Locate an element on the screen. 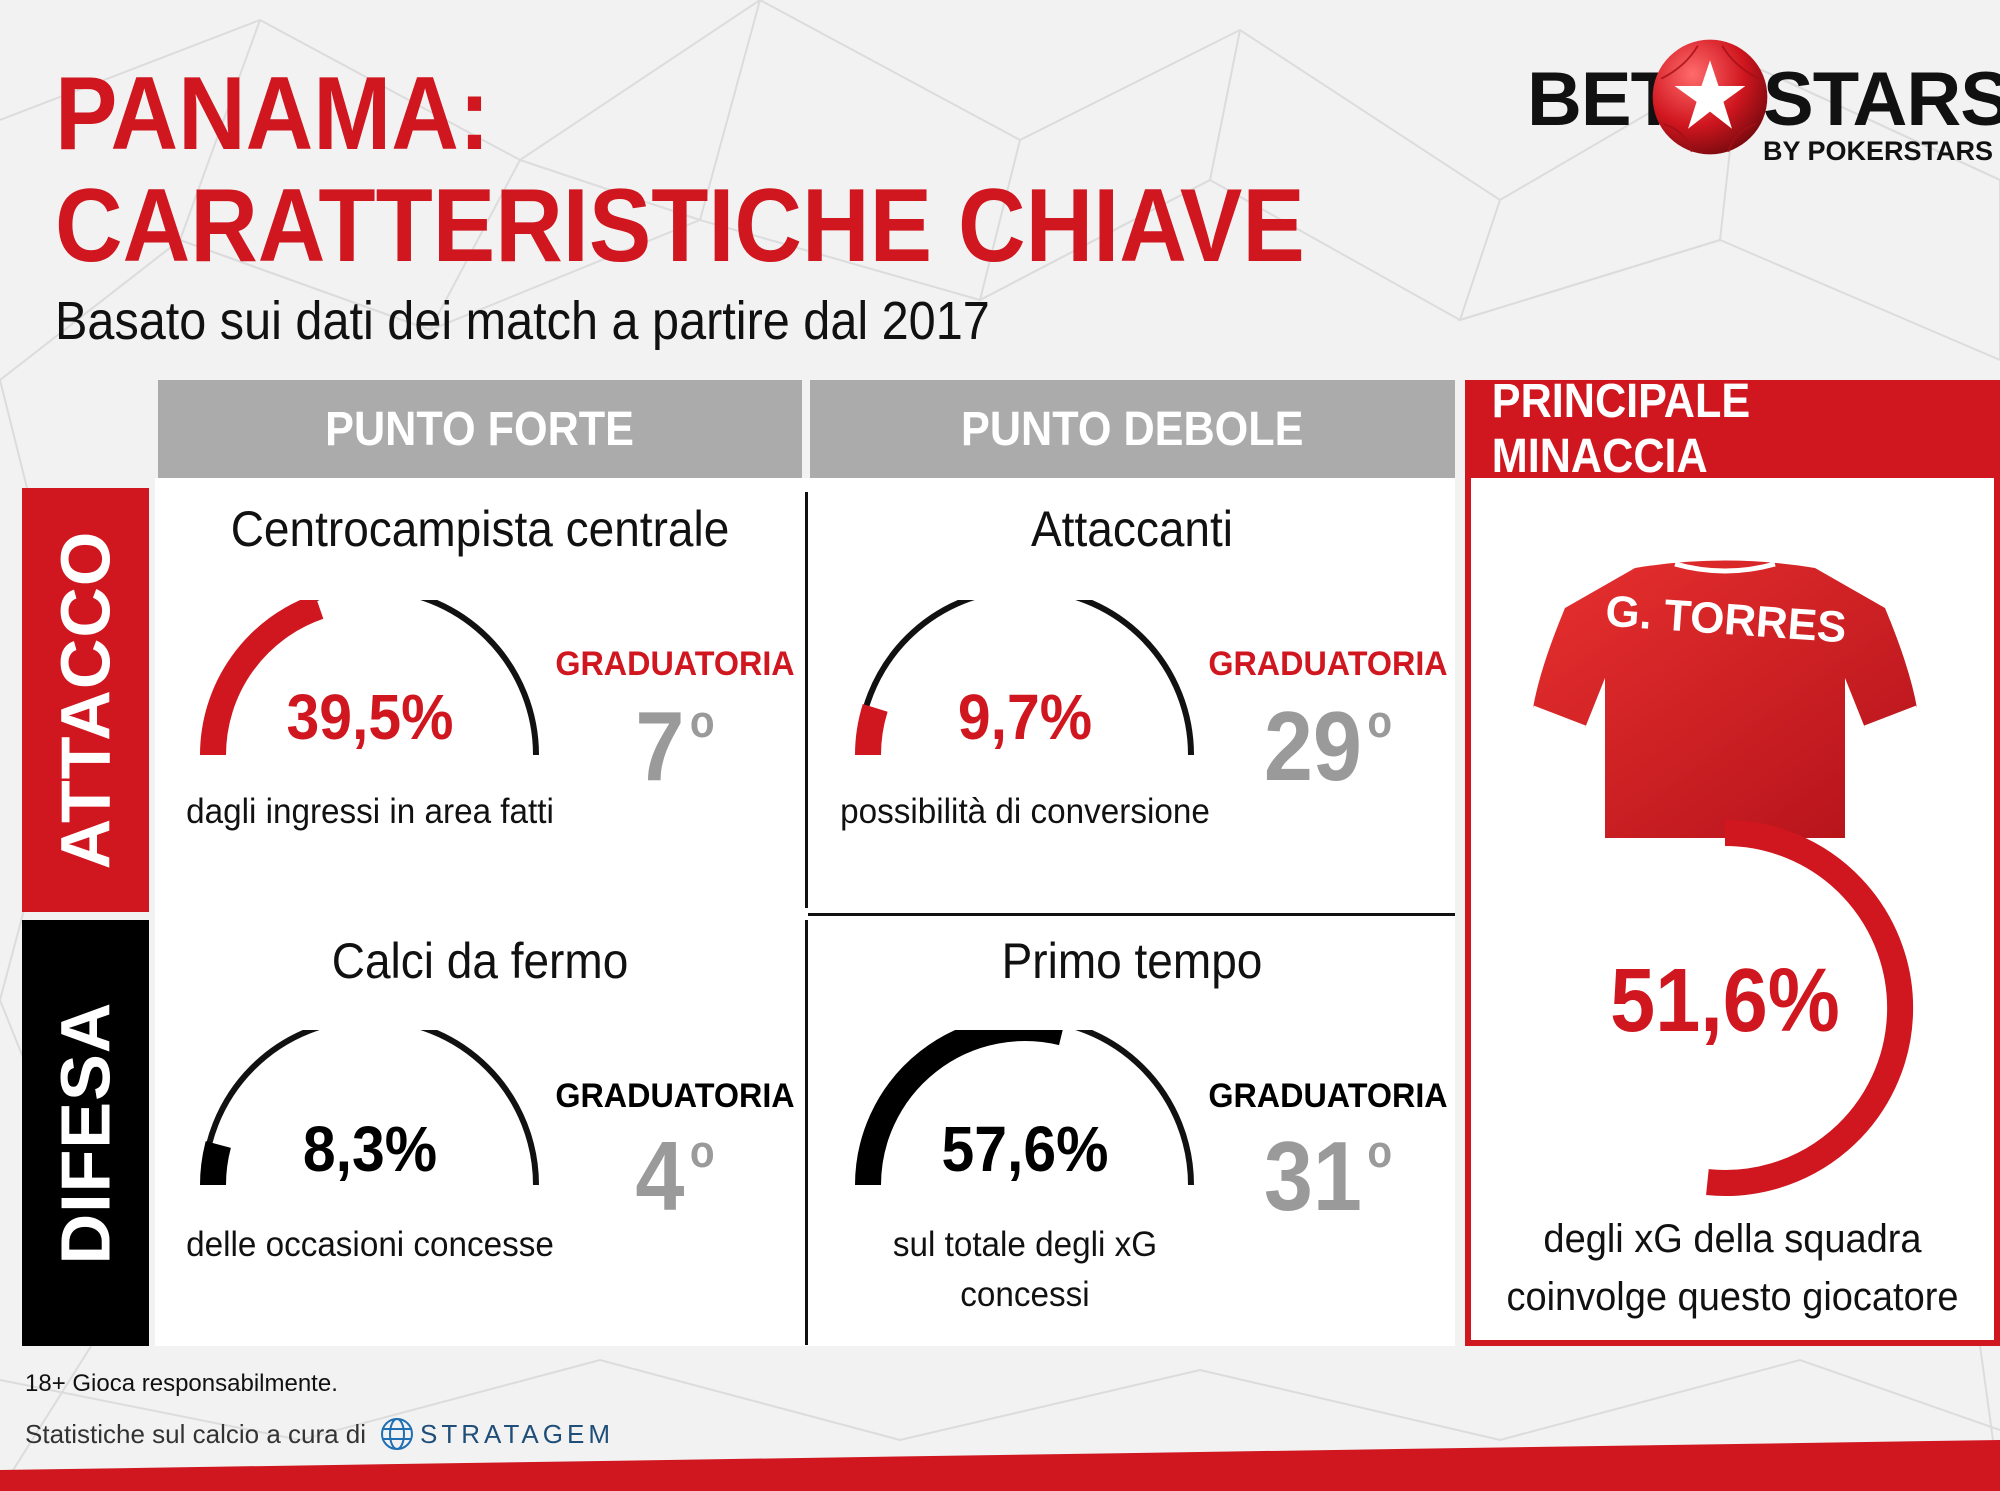  cell-title-defense-strength: Calci da fermo is located at coordinates (480, 961).